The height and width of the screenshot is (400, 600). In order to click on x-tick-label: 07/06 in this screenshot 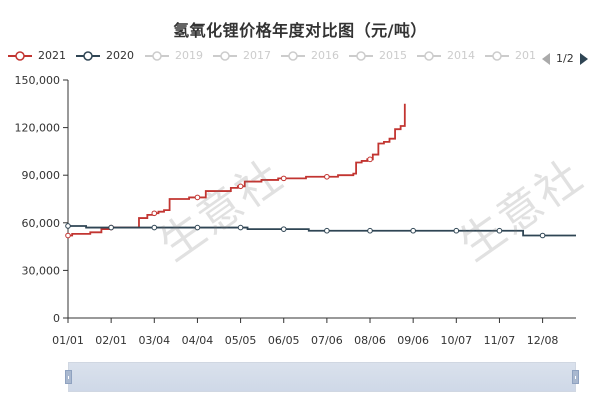, I will do `click(327, 340)`.